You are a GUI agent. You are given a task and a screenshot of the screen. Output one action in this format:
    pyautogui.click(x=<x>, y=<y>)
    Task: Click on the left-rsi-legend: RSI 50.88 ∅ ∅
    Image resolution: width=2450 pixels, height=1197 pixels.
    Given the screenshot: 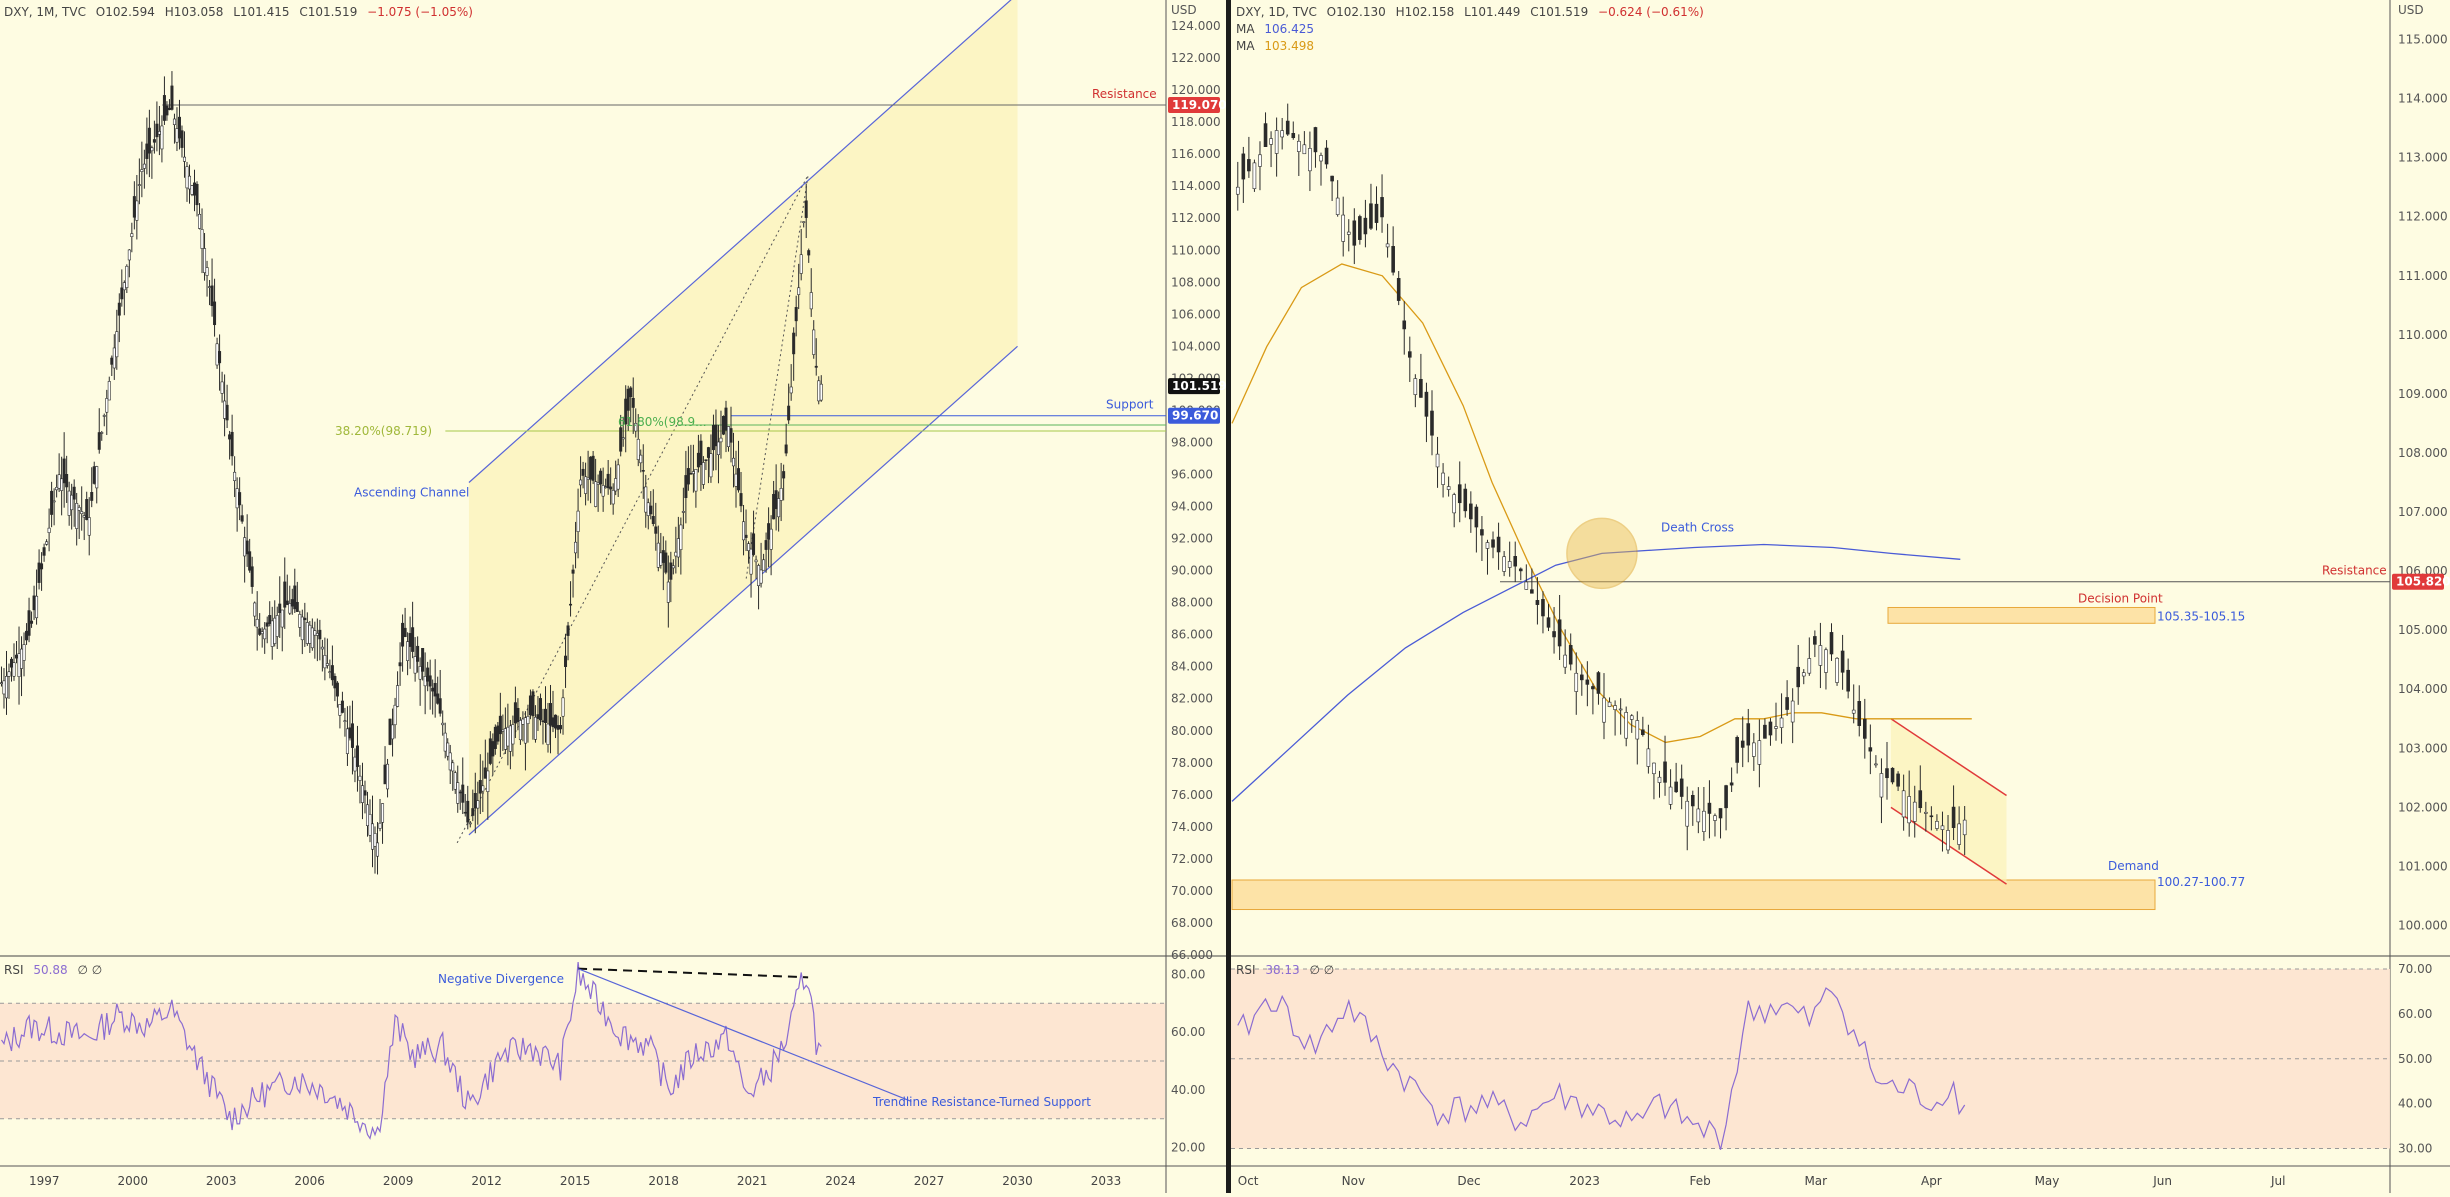 What is the action you would take?
    pyautogui.click(x=56, y=970)
    